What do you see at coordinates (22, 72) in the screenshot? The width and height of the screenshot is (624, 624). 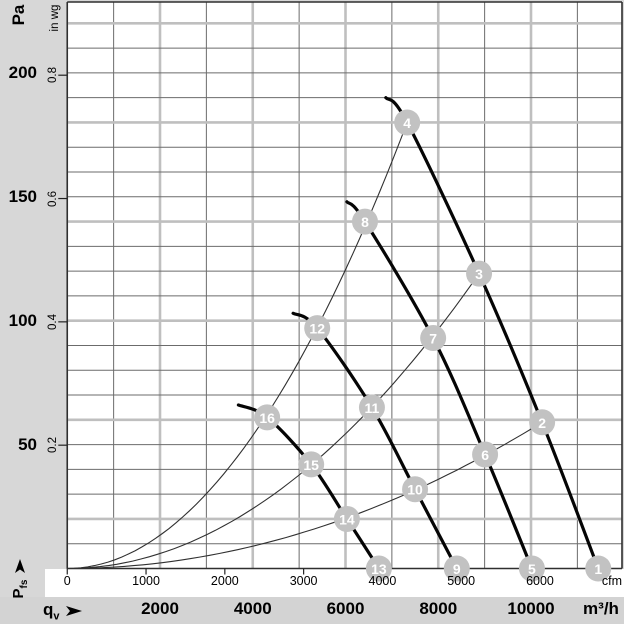 I see `pa-tick-label-200: 200` at bounding box center [22, 72].